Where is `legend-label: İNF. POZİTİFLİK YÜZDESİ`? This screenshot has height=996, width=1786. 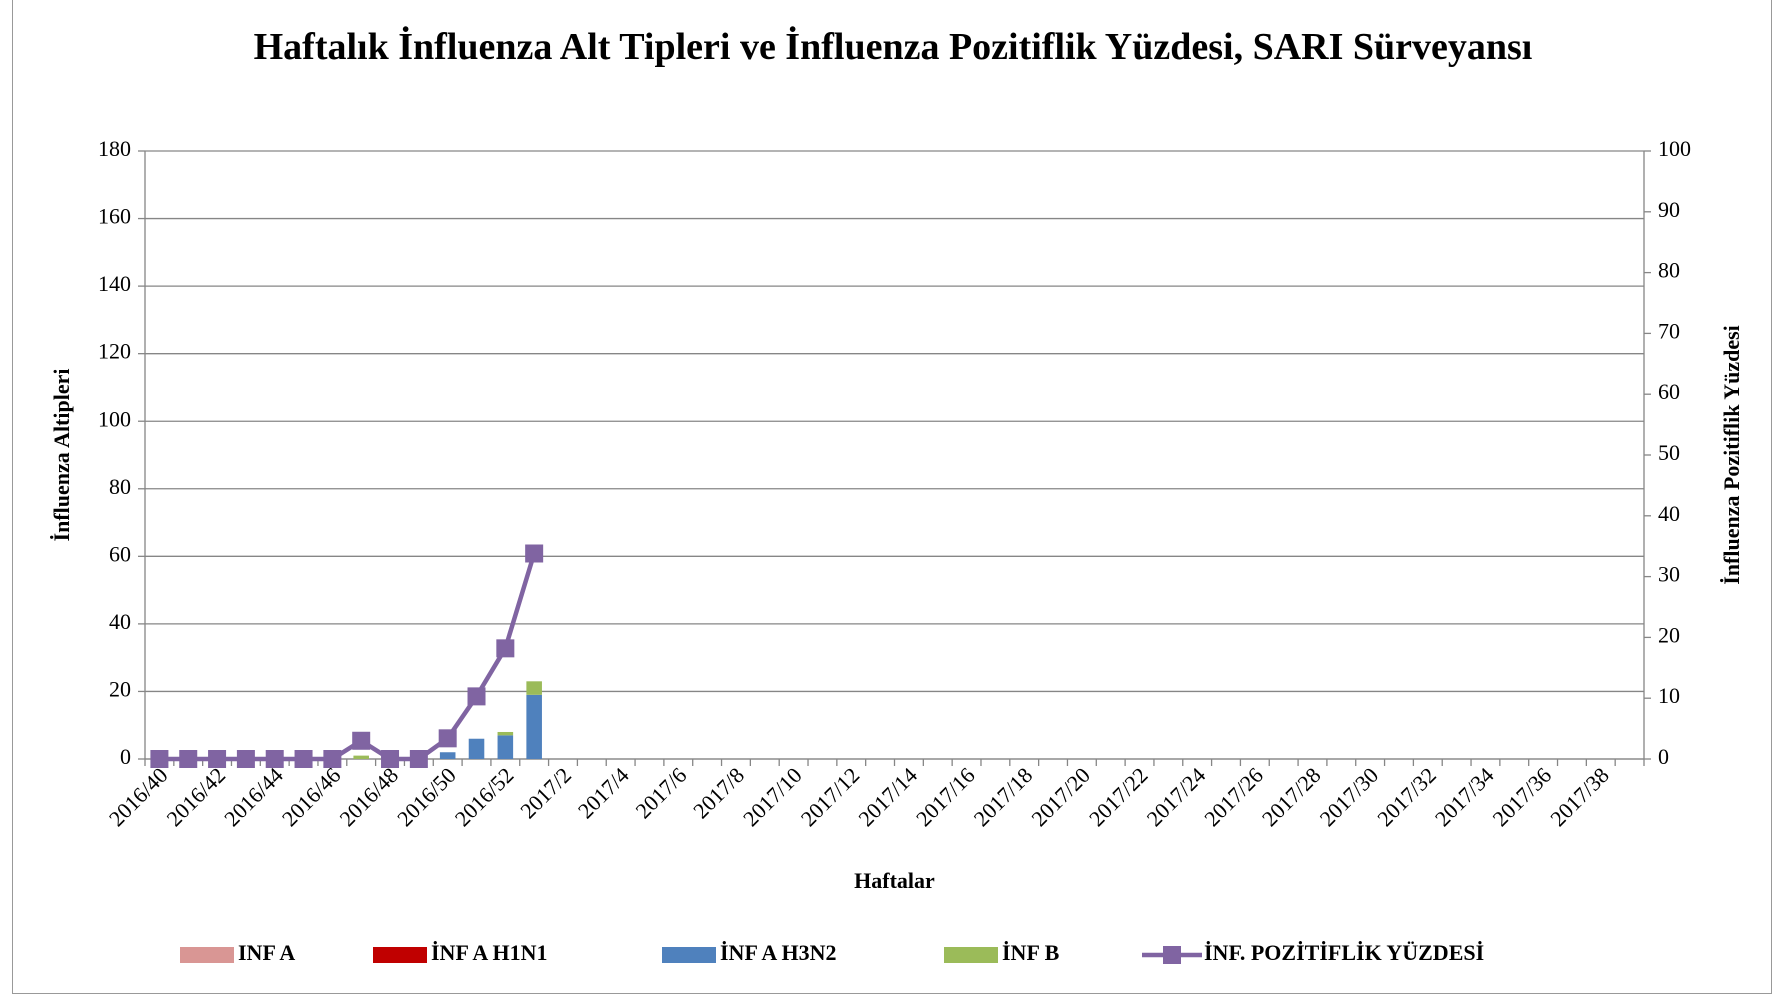
legend-label: İNF. POZİTİFLİK YÜZDESİ is located at coordinates (1344, 952).